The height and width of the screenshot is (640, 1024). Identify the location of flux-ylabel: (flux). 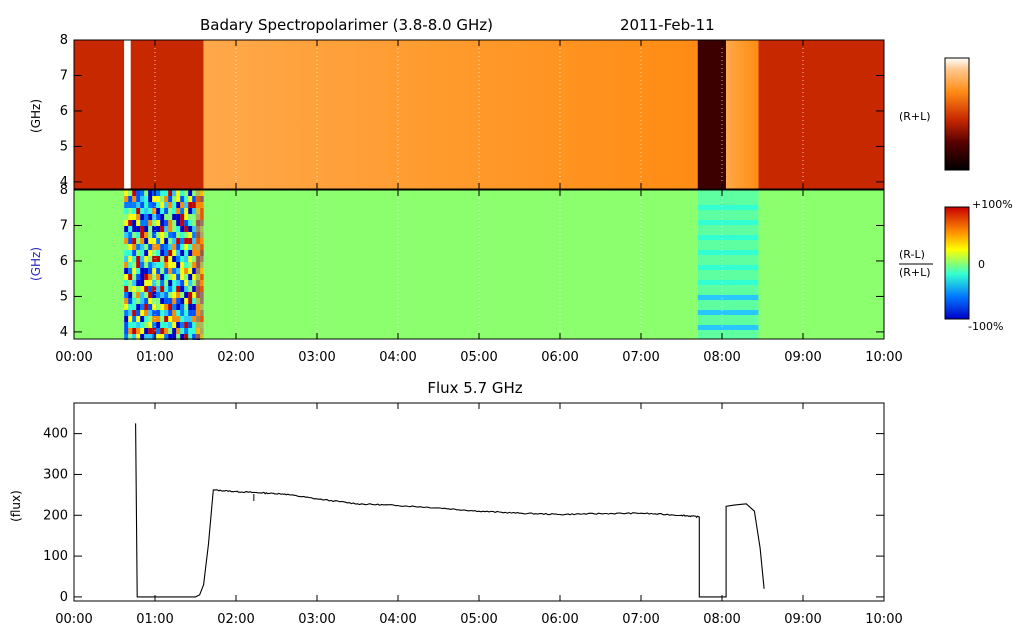
(16, 506).